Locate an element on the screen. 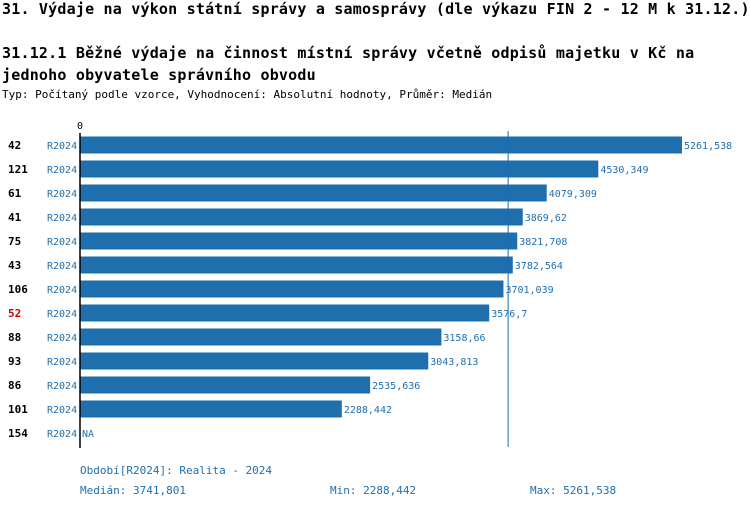 Image resolution: width=750 pixels, height=508 pixels. row-id-label: 41 is located at coordinates (15, 217).